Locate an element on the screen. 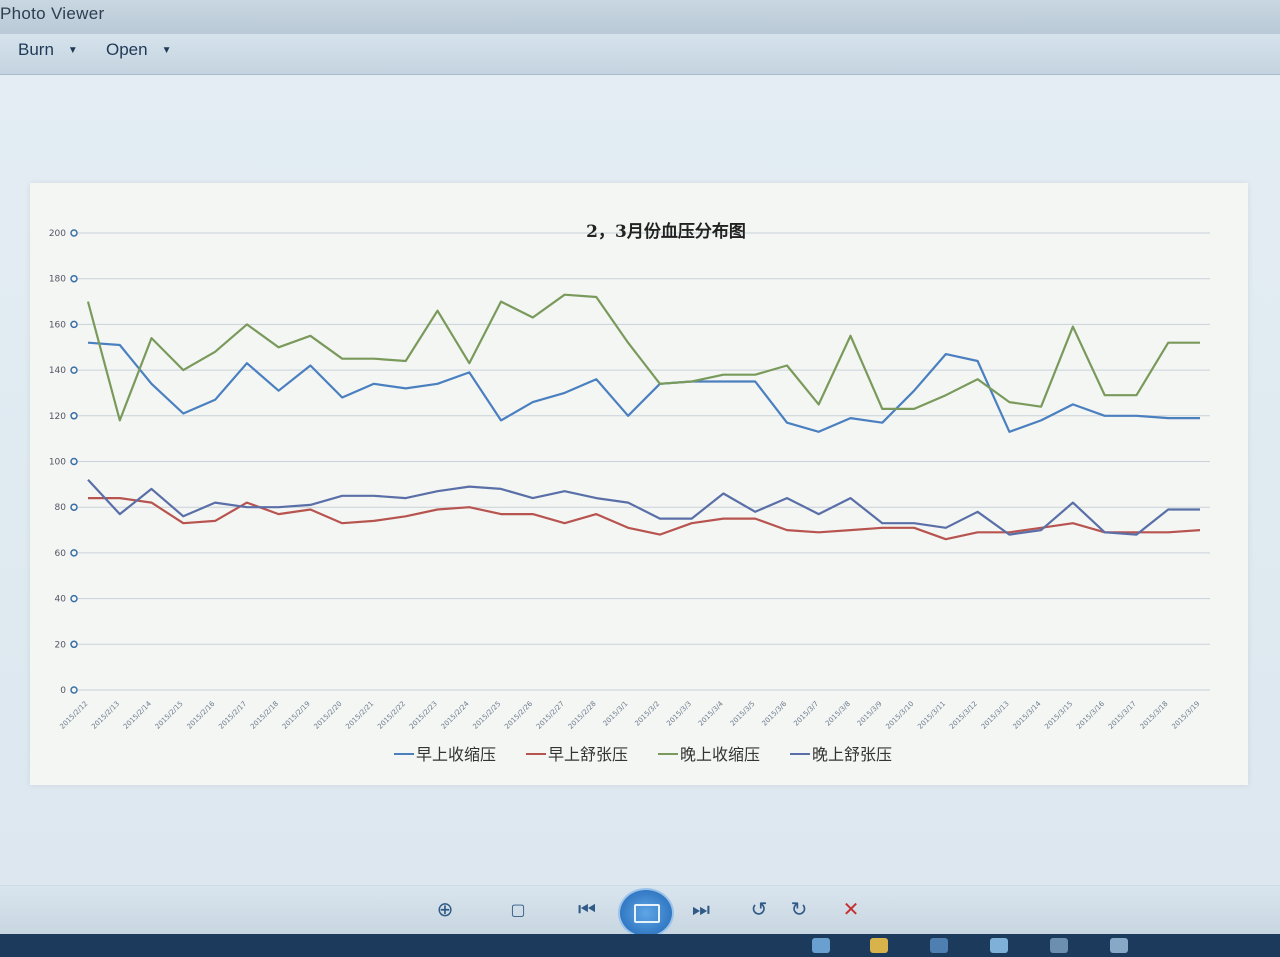 This screenshot has height=957, width=1280. legend-label: 早上收缩压 is located at coordinates (456, 754).